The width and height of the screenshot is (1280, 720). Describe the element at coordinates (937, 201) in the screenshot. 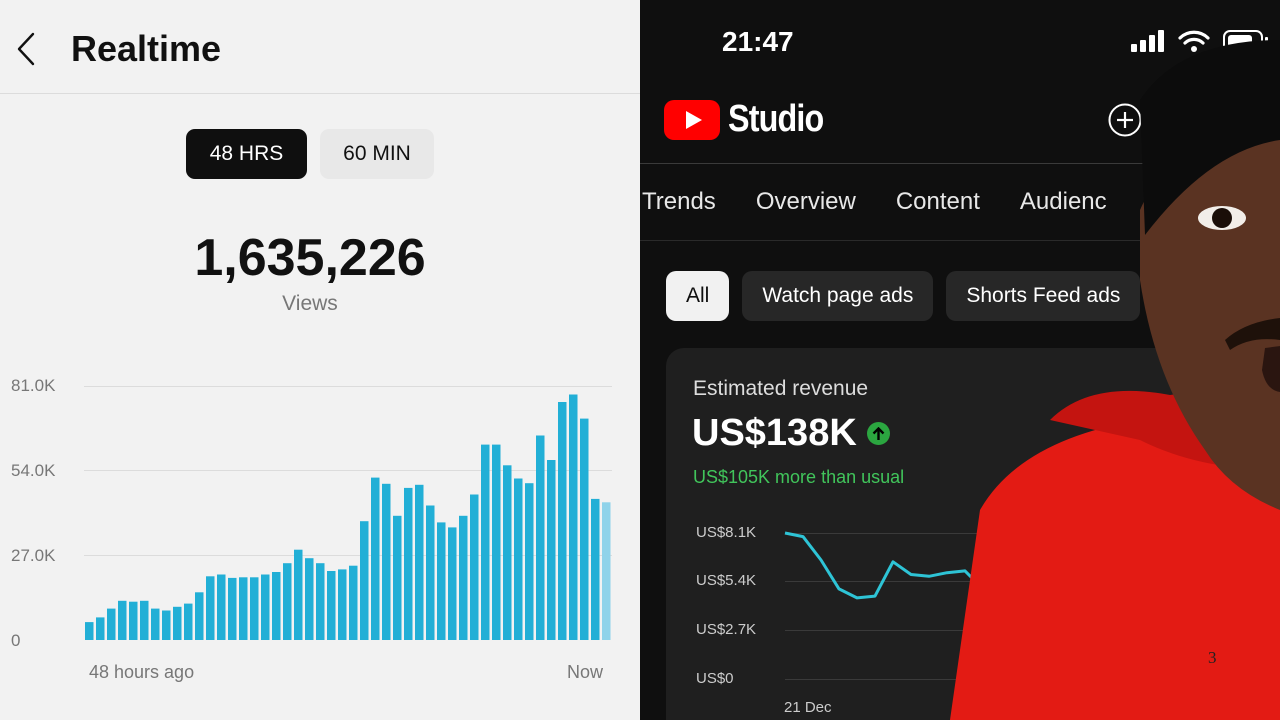

I see `tab-content: Content` at that location.